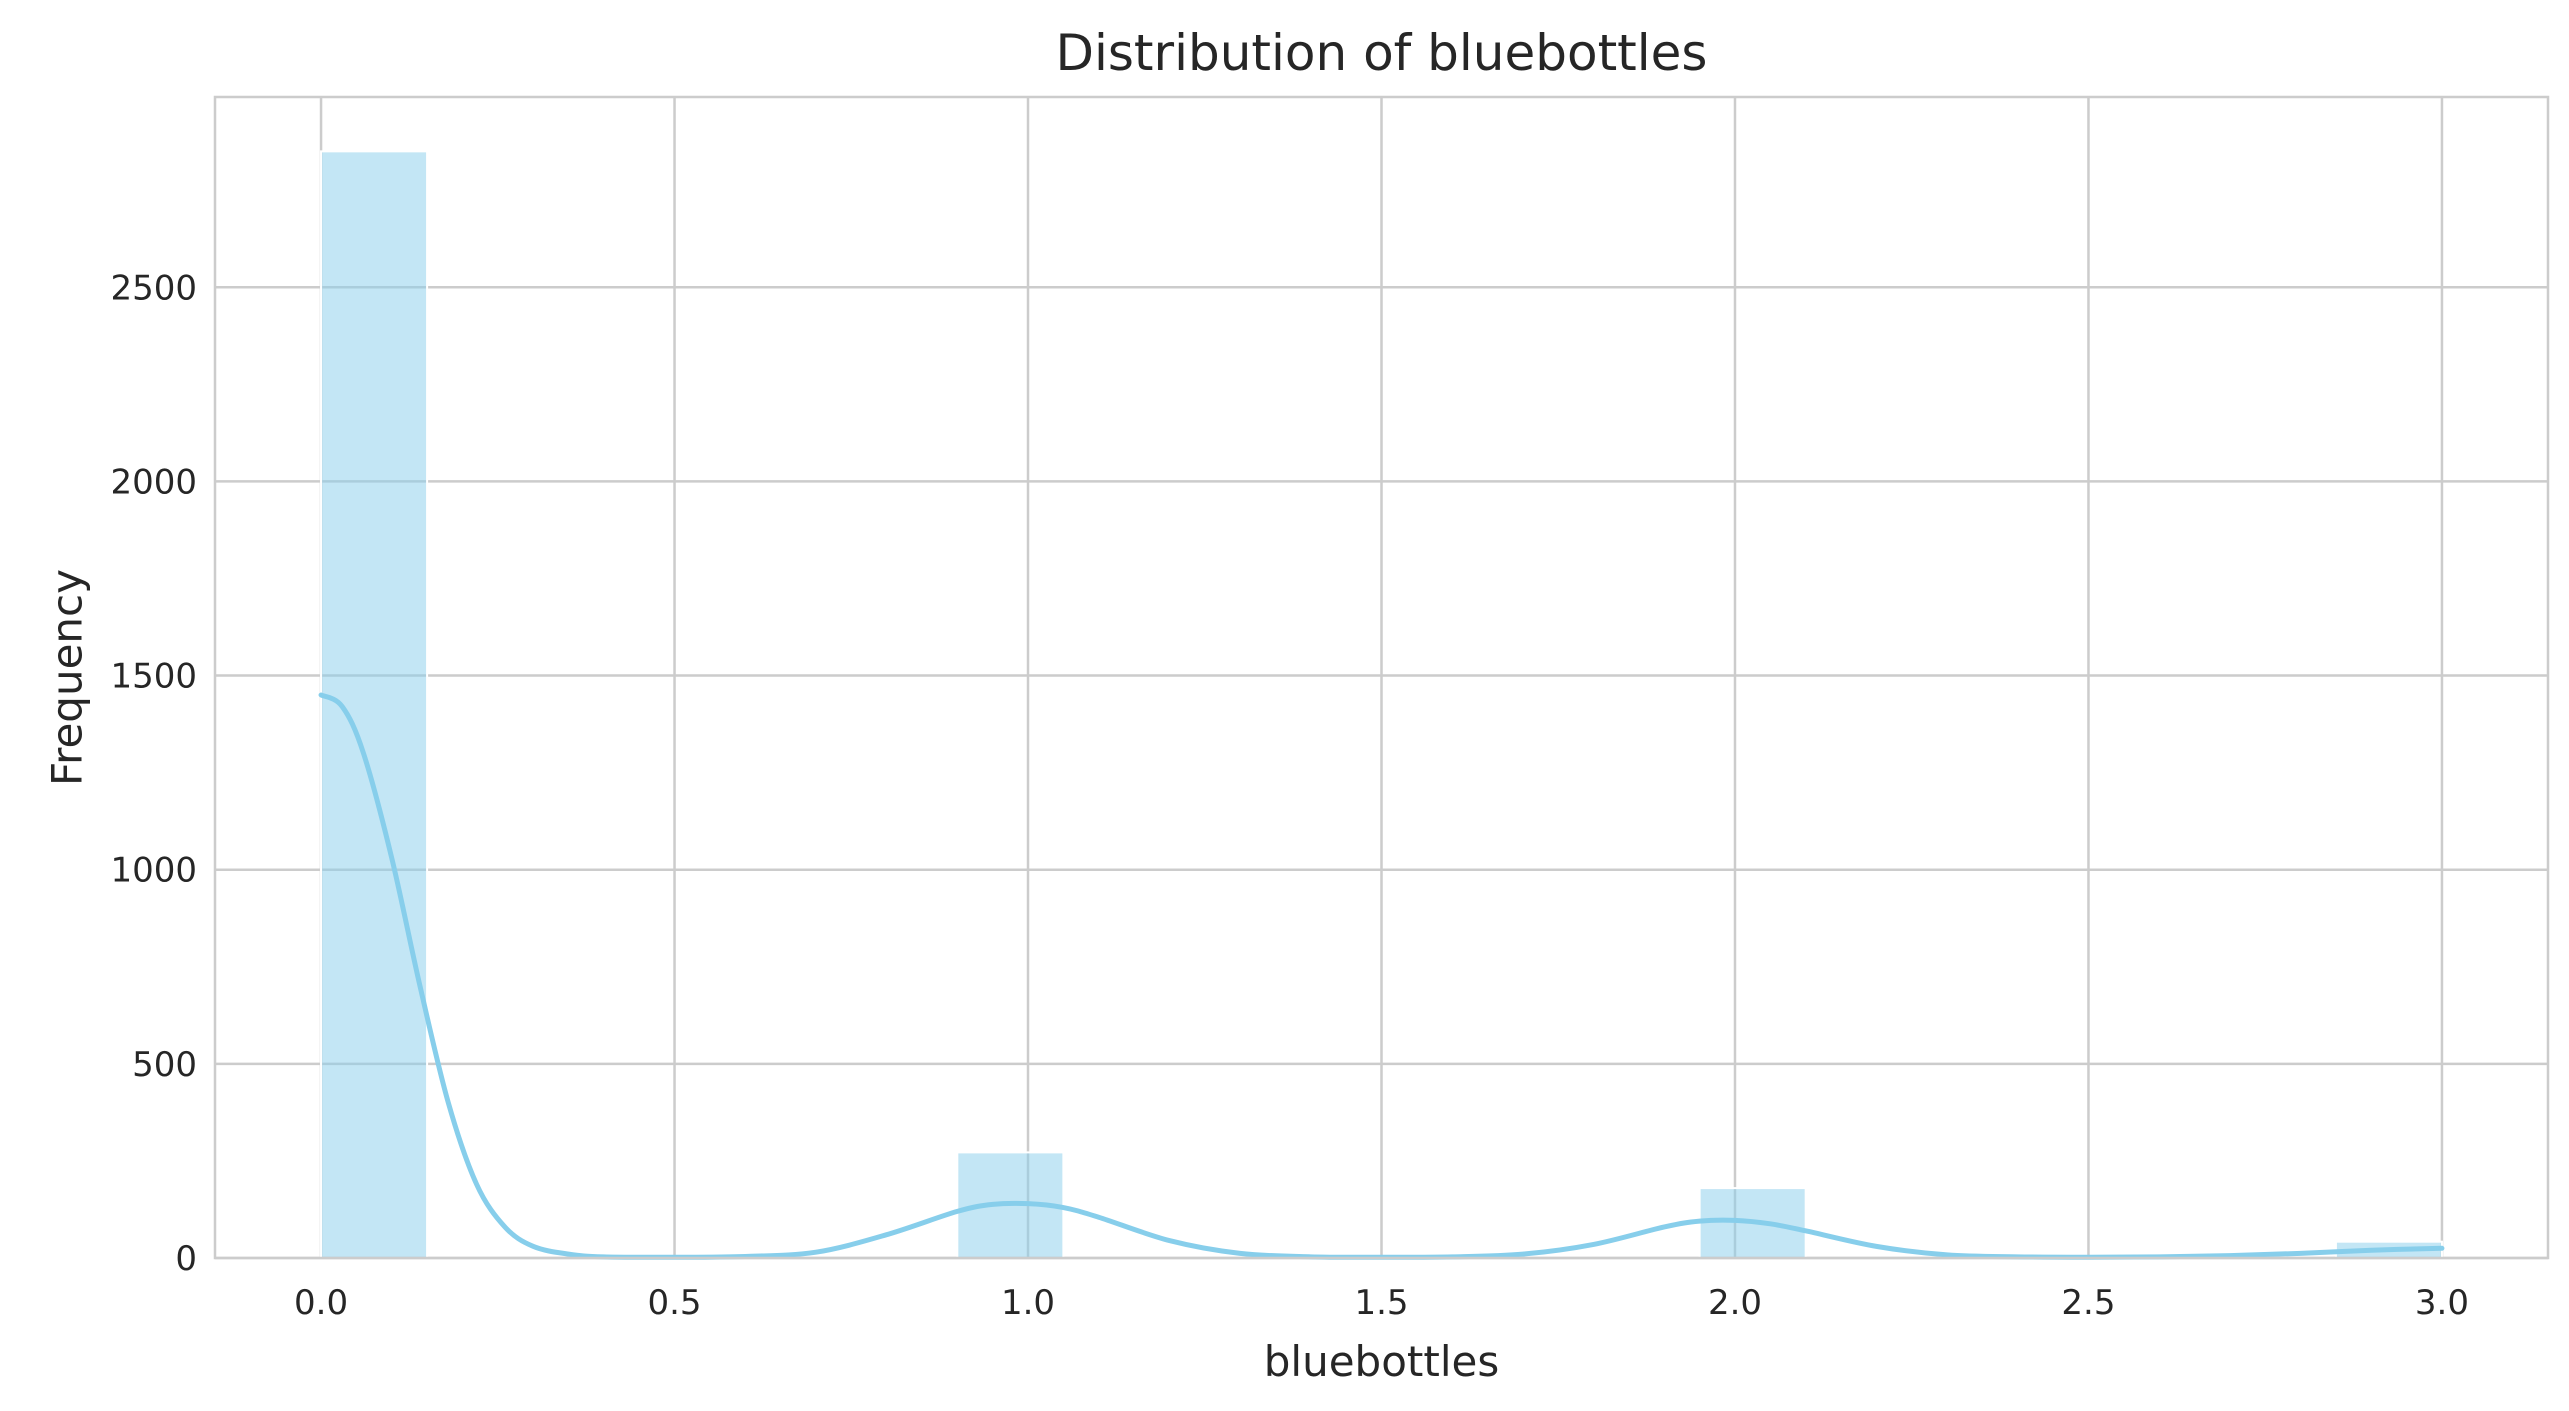  Describe the element at coordinates (374, 704) in the screenshot. I see `histogram-bar` at that location.